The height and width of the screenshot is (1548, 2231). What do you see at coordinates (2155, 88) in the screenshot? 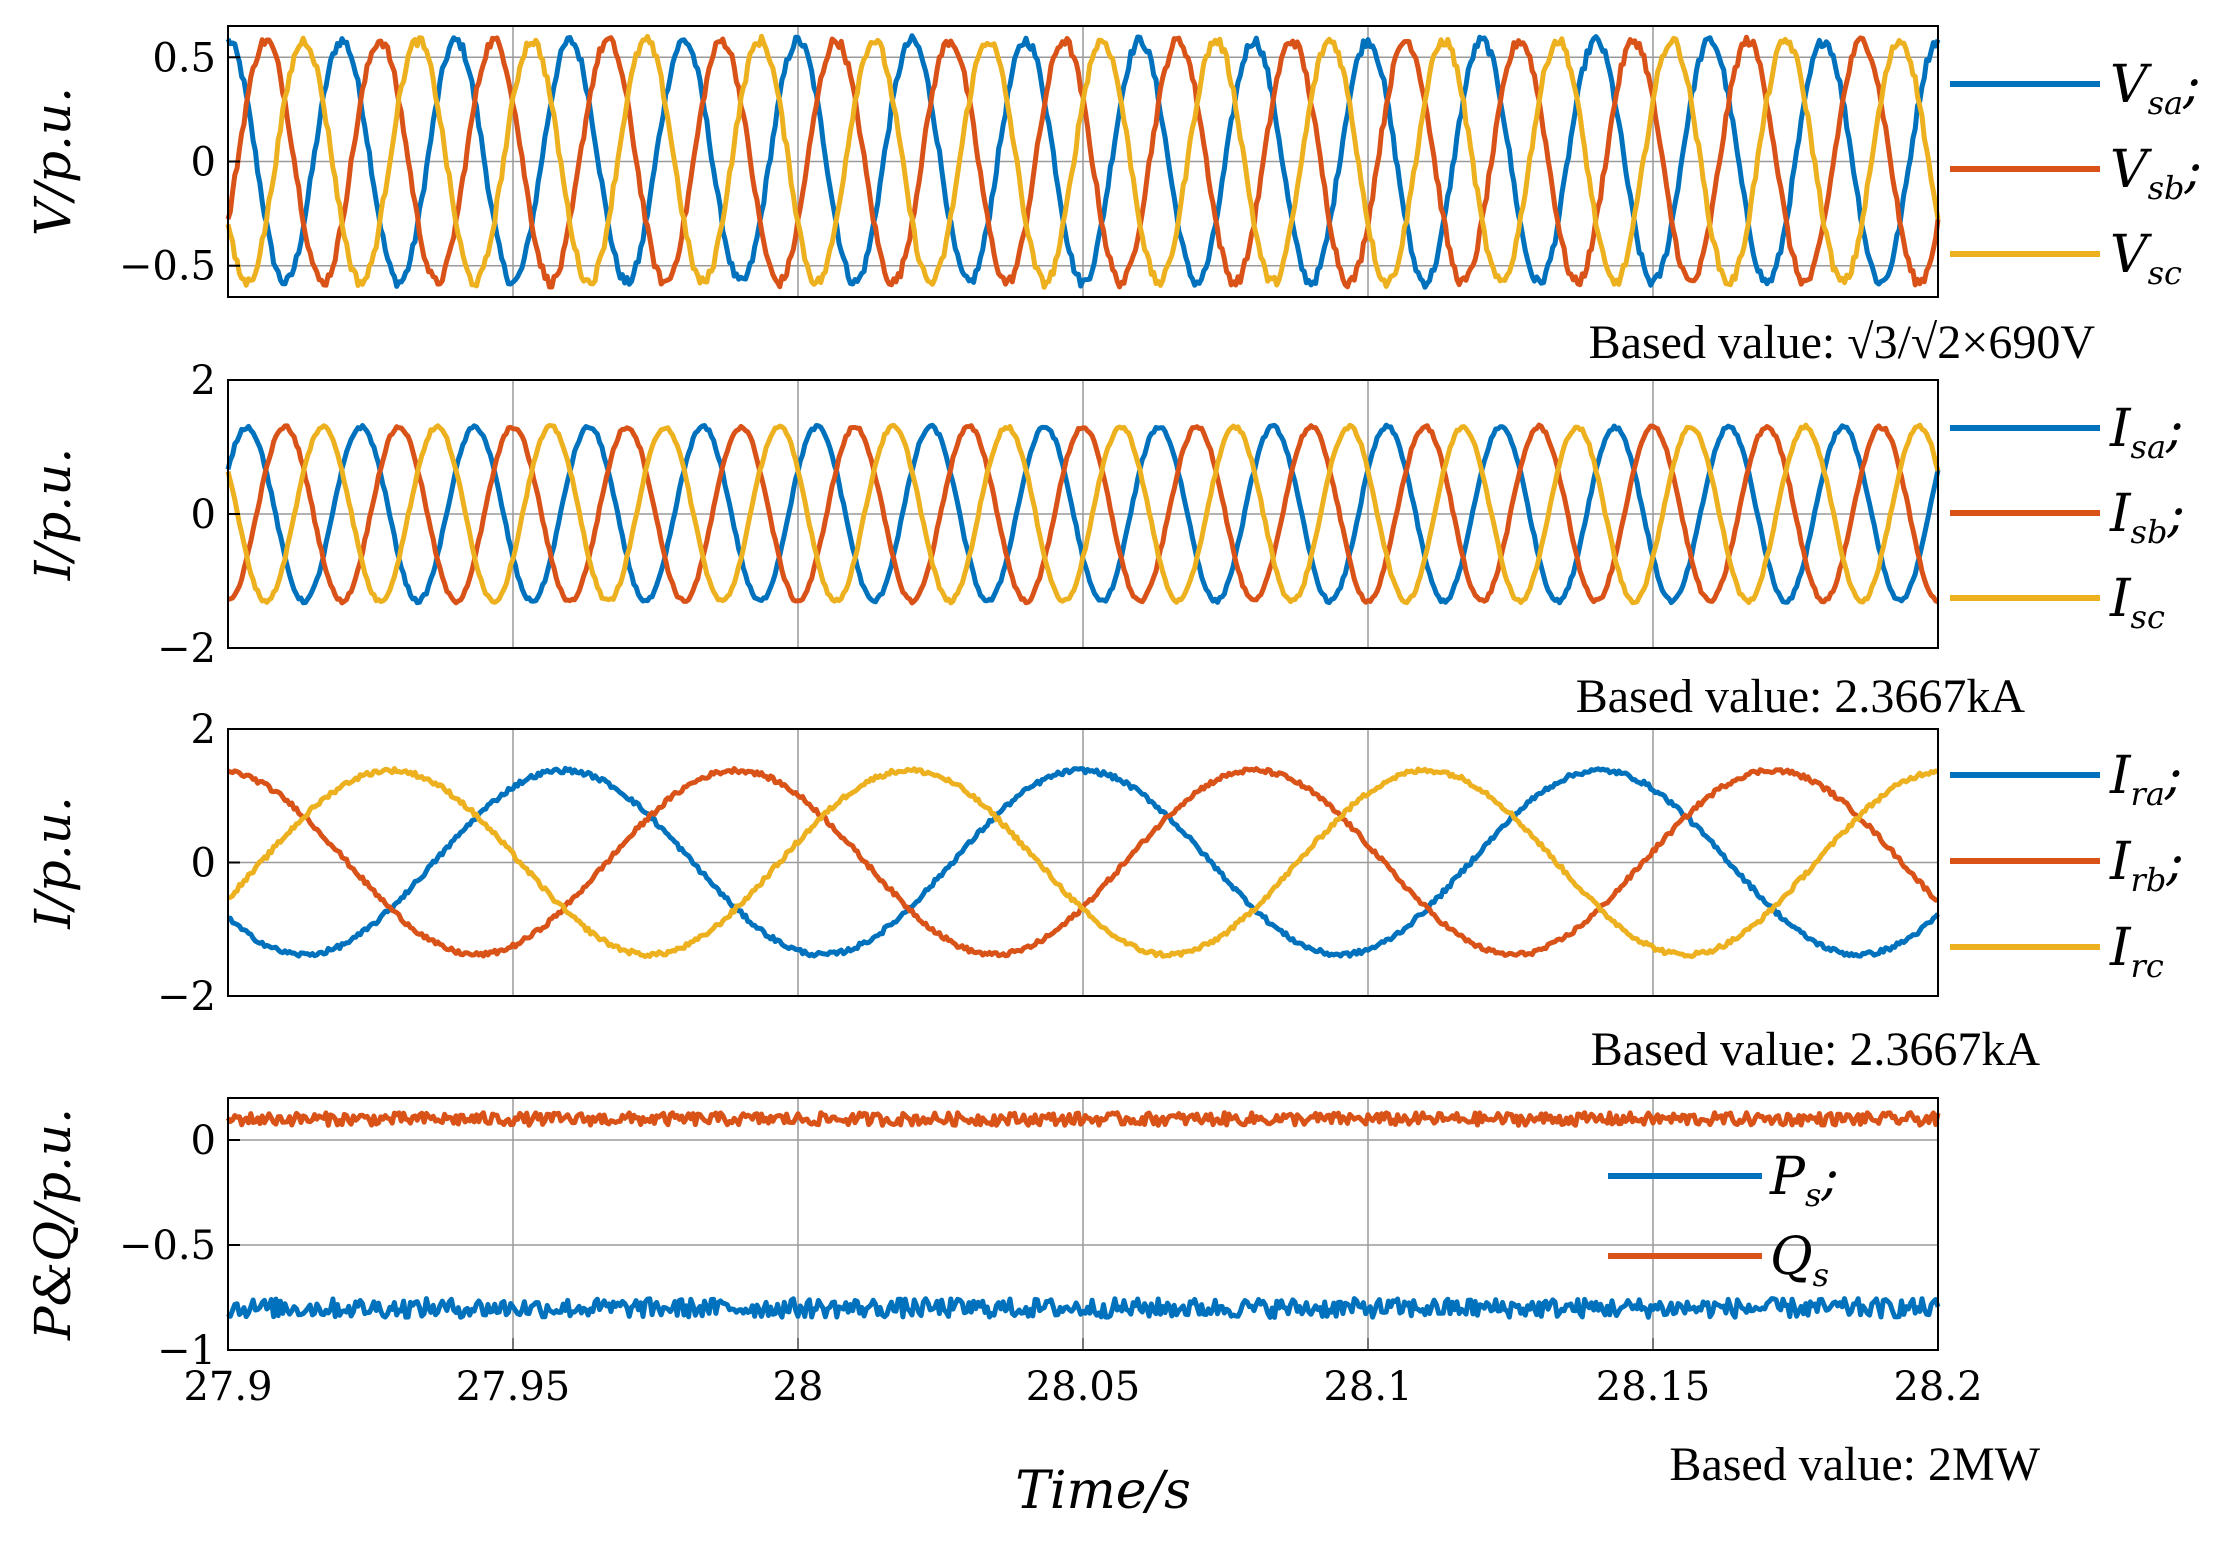
I see `legend-label-Vsa: Vsa;` at bounding box center [2155, 88].